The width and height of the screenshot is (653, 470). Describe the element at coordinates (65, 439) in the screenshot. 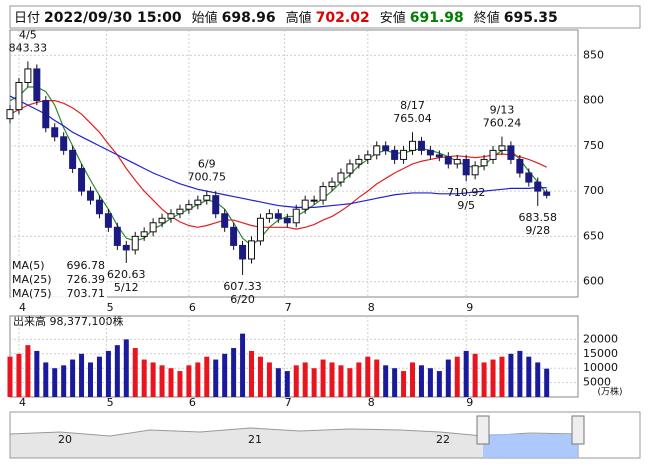

I see `navigator-label: 20` at that location.